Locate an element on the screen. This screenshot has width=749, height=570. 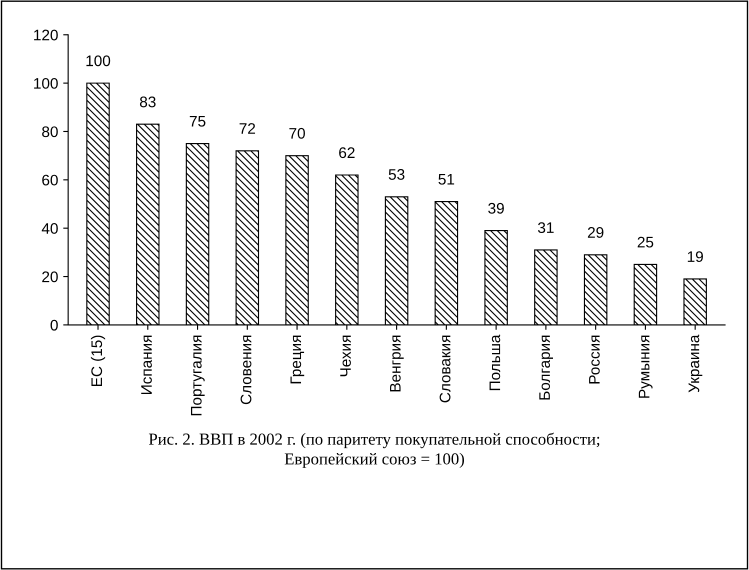
x-tick-label: Чехия is located at coordinates (345, 356).